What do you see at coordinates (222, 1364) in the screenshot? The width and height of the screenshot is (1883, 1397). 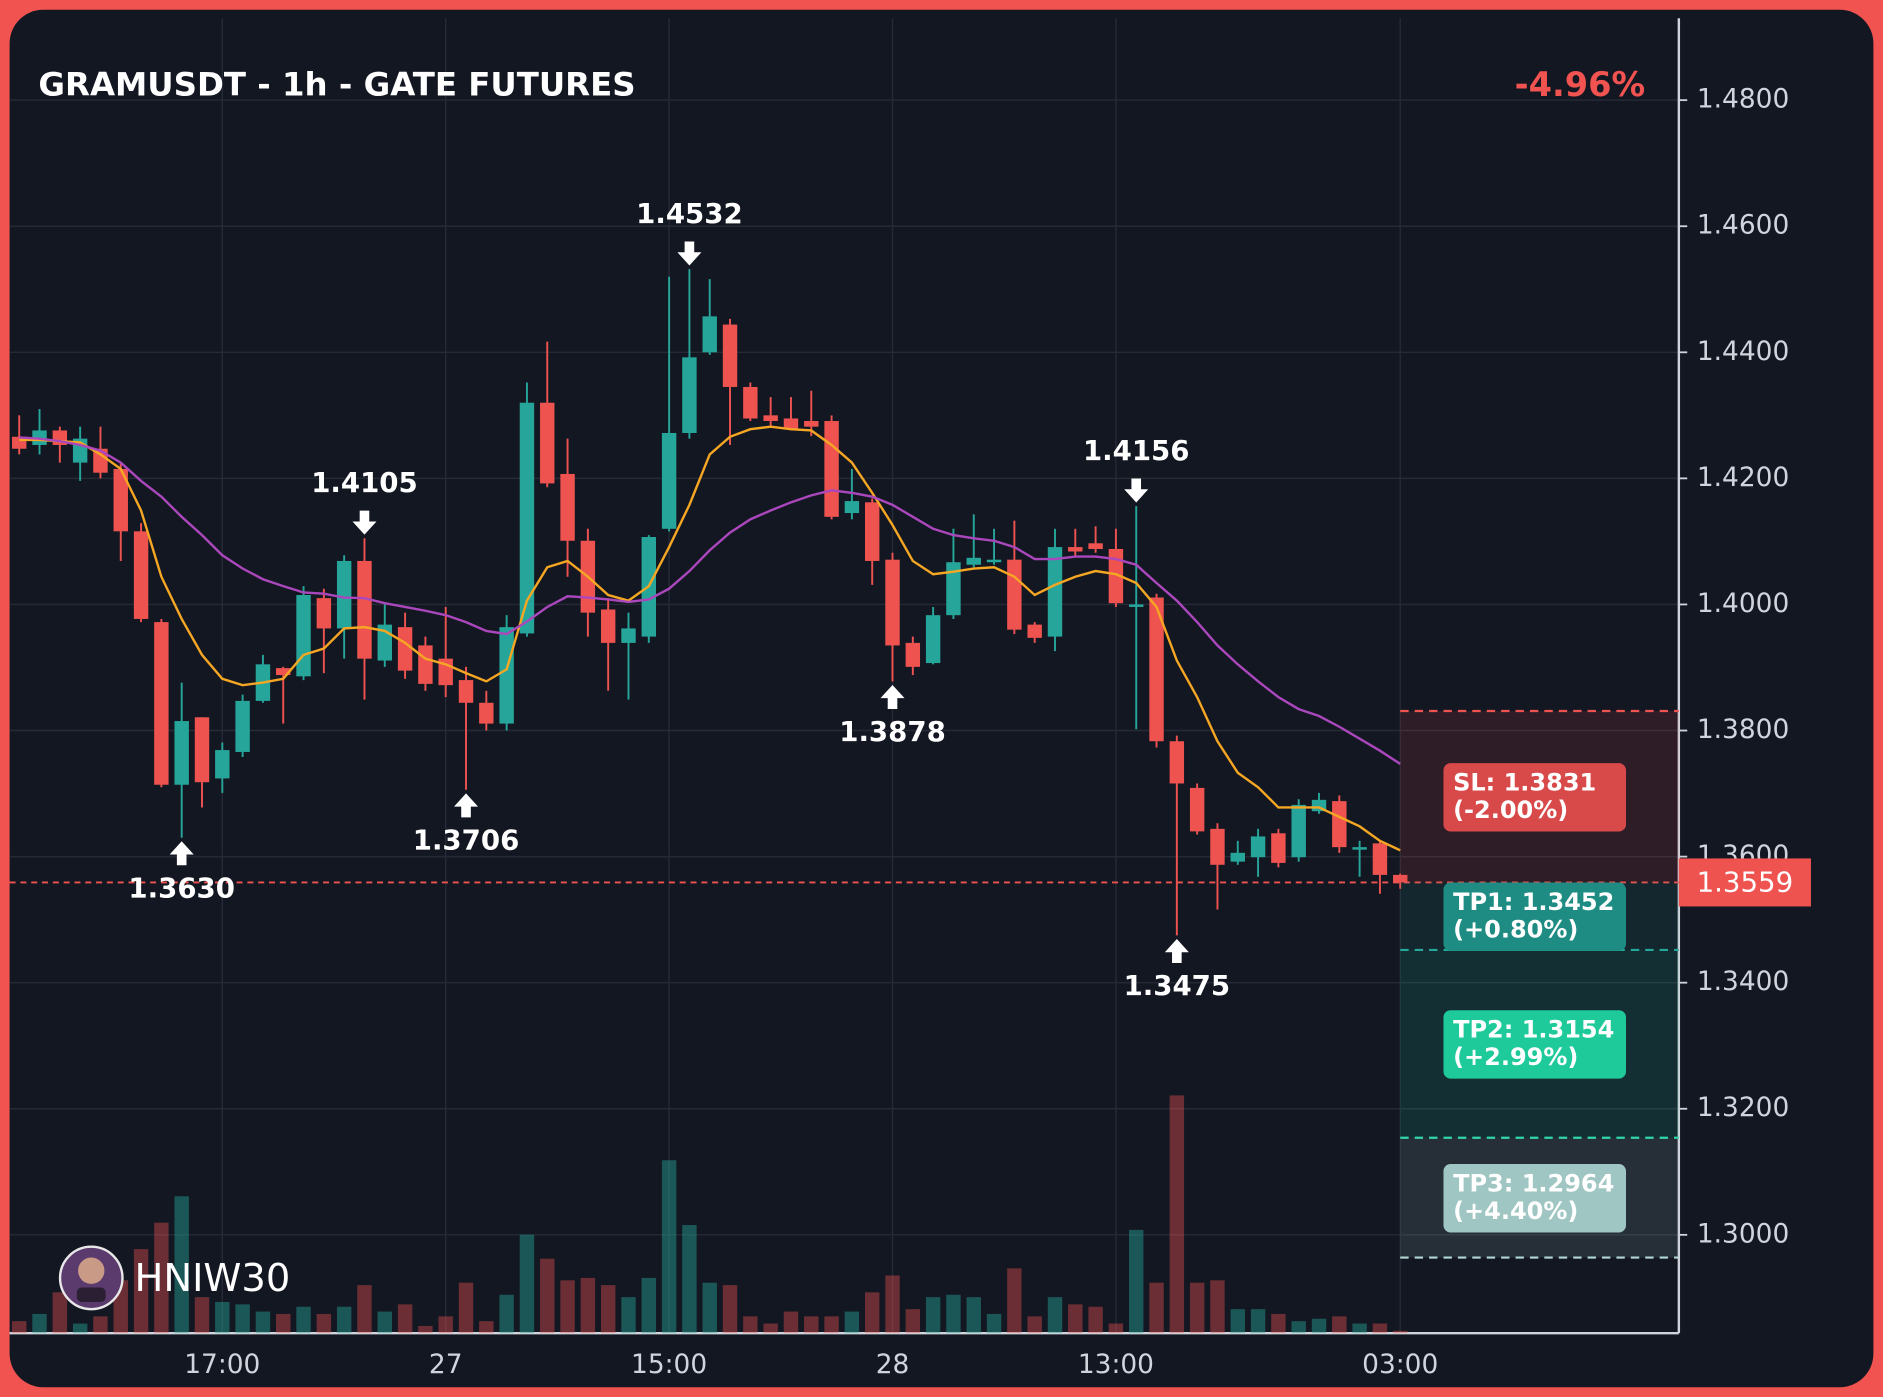 I see `x-tick-label: 17:00` at bounding box center [222, 1364].